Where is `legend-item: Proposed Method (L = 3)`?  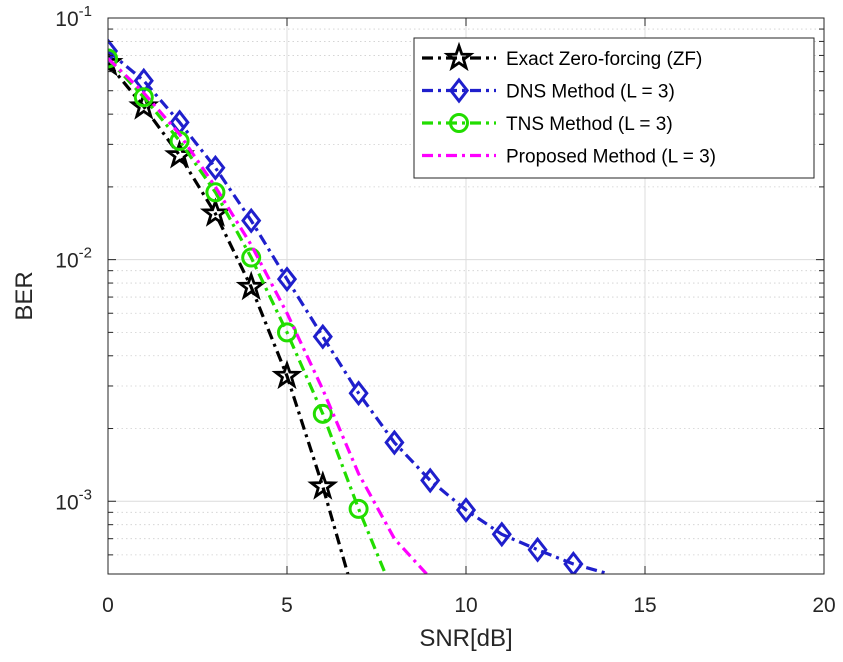
legend-item: Proposed Method (L = 3) is located at coordinates (569, 157).